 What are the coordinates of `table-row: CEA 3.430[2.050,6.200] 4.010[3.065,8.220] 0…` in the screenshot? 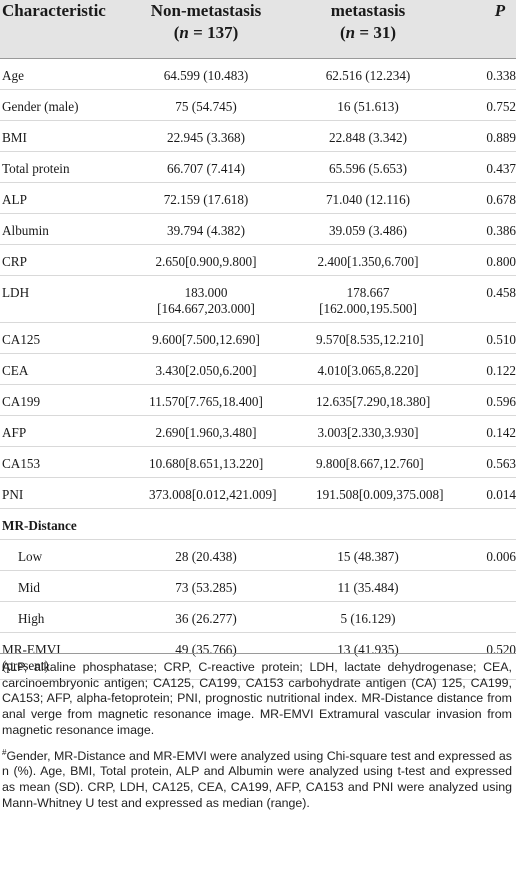 It's located at (258, 369).